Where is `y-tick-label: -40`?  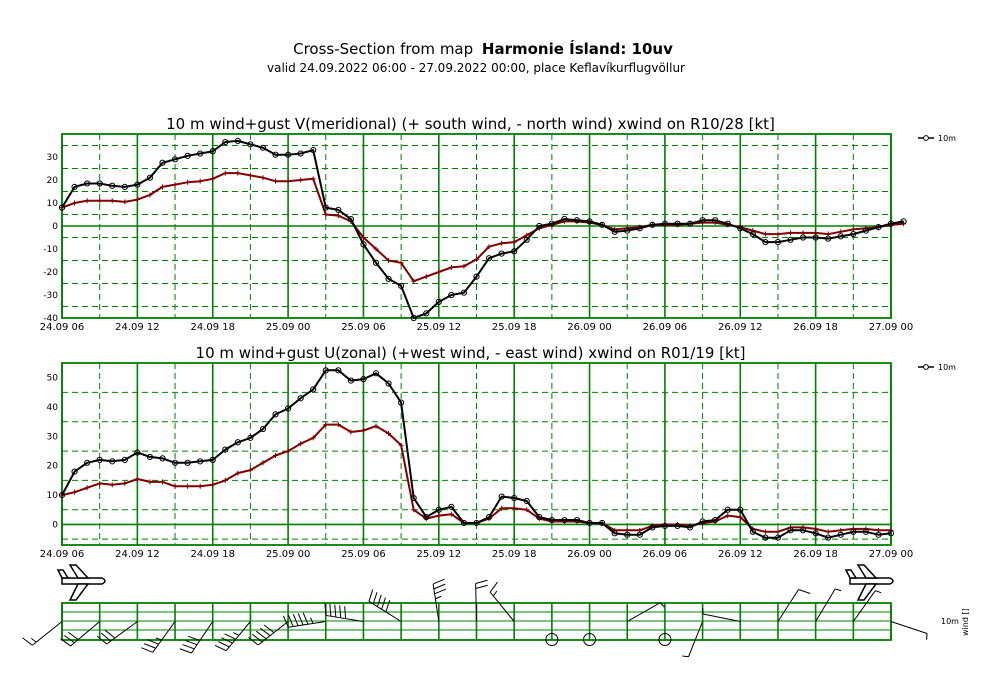 y-tick-label: -40 is located at coordinates (50, 319).